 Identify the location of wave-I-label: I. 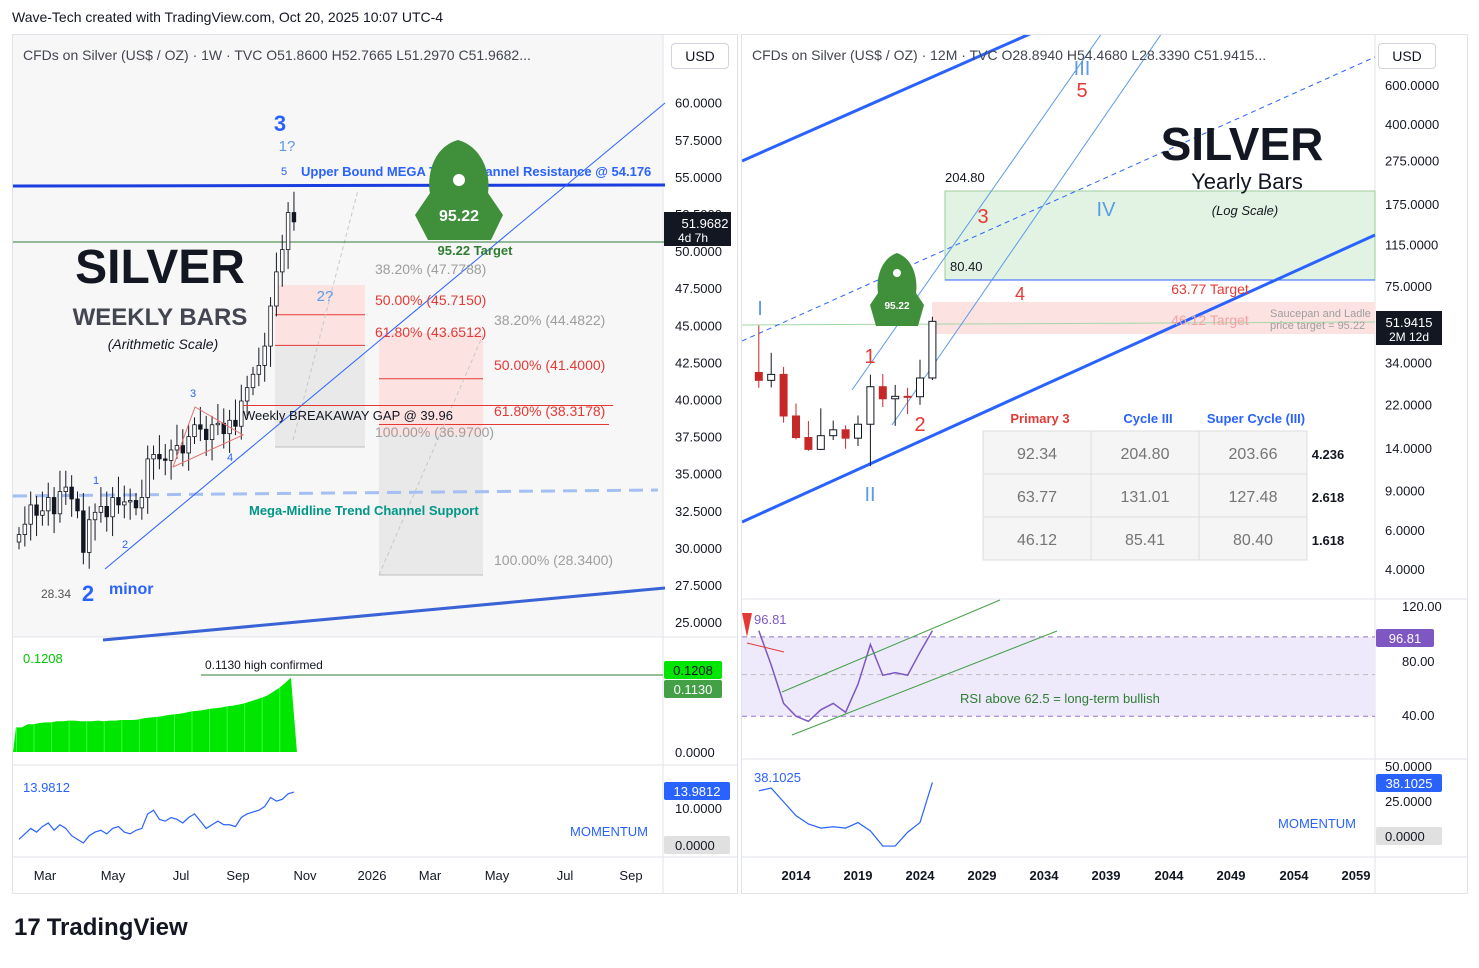
(760, 309).